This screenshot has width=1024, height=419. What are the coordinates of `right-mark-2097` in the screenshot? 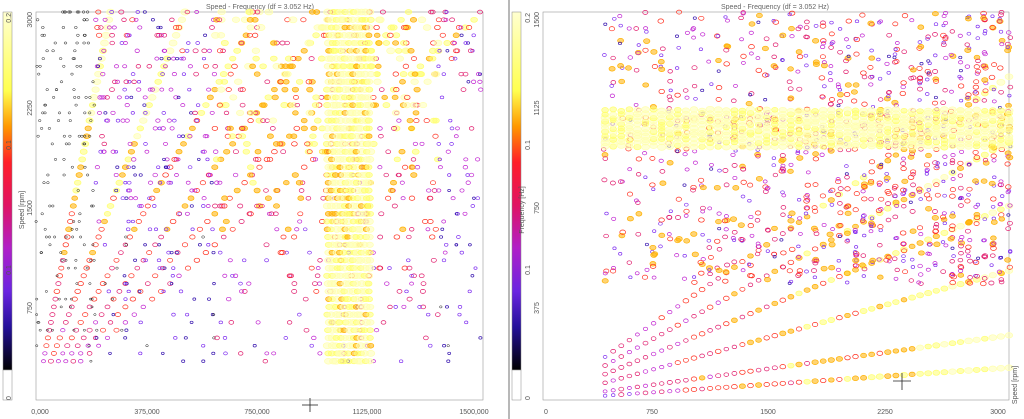 It's located at (684, 185).